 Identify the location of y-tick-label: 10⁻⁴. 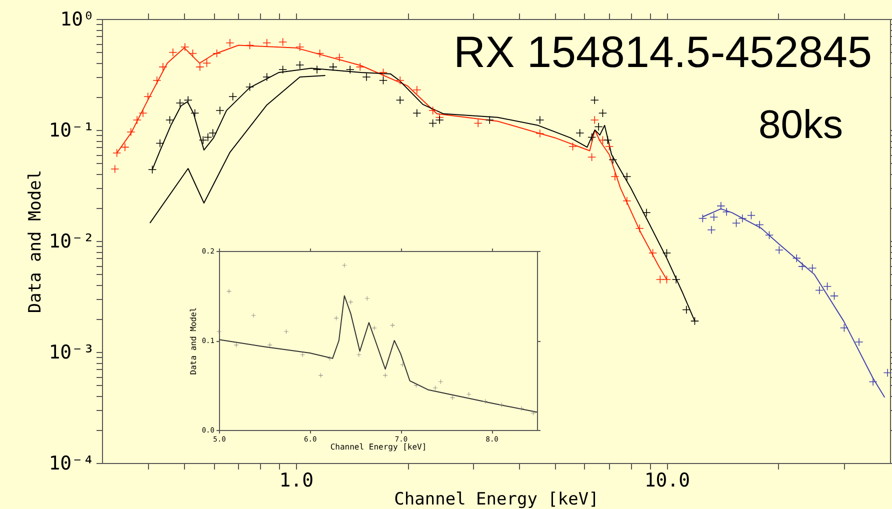
(71, 463).